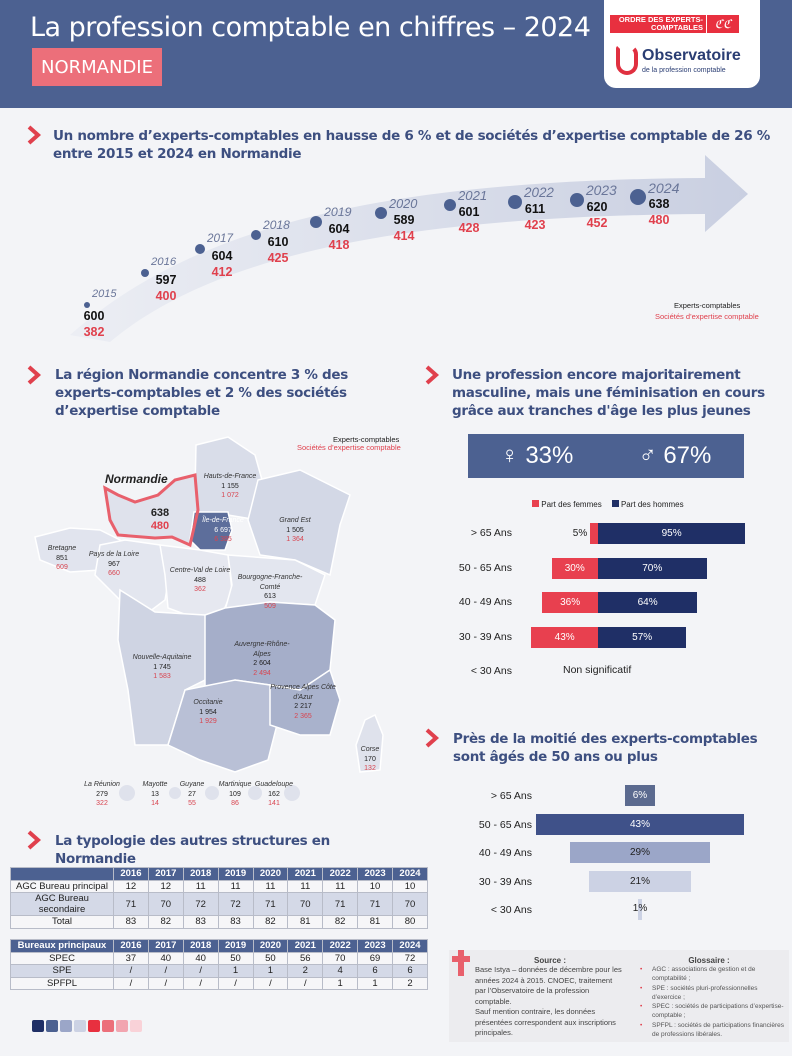 The height and width of the screenshot is (1056, 792). What do you see at coordinates (627, 60) in the screenshot?
I see `observatoire-logo-icon` at bounding box center [627, 60].